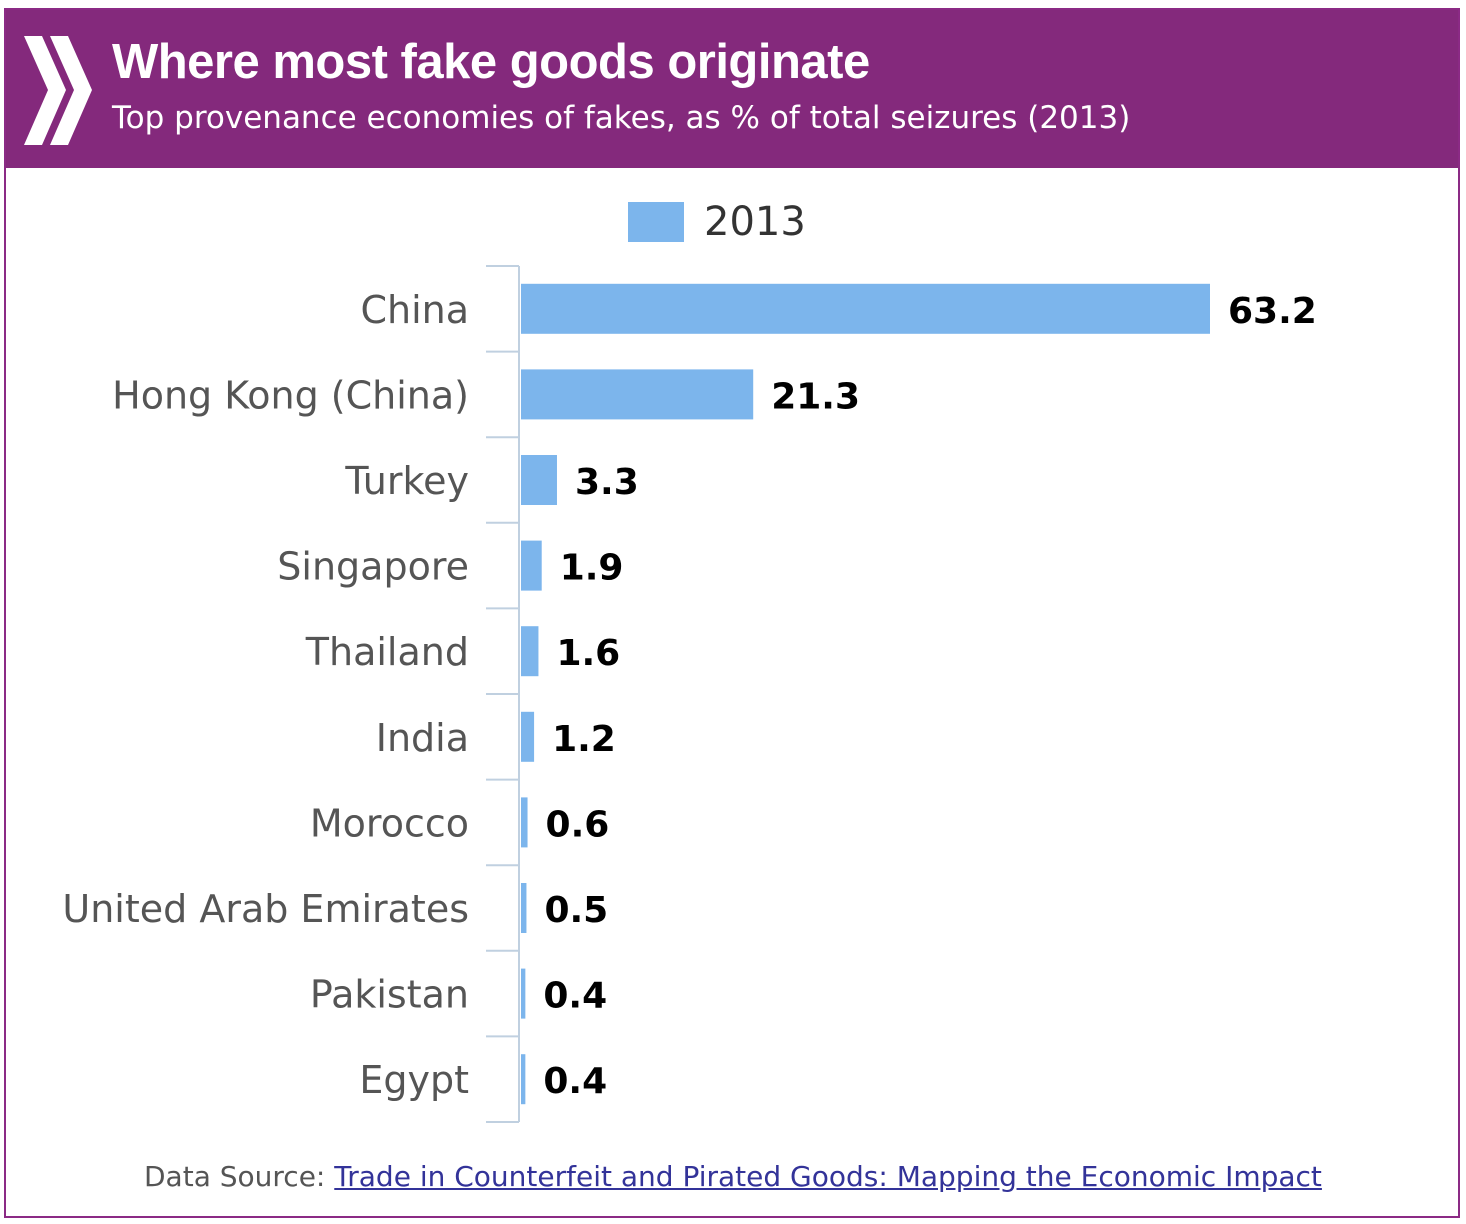 The image size is (1466, 1224). What do you see at coordinates (607, 482) in the screenshot?
I see `data-label: 3.3` at bounding box center [607, 482].